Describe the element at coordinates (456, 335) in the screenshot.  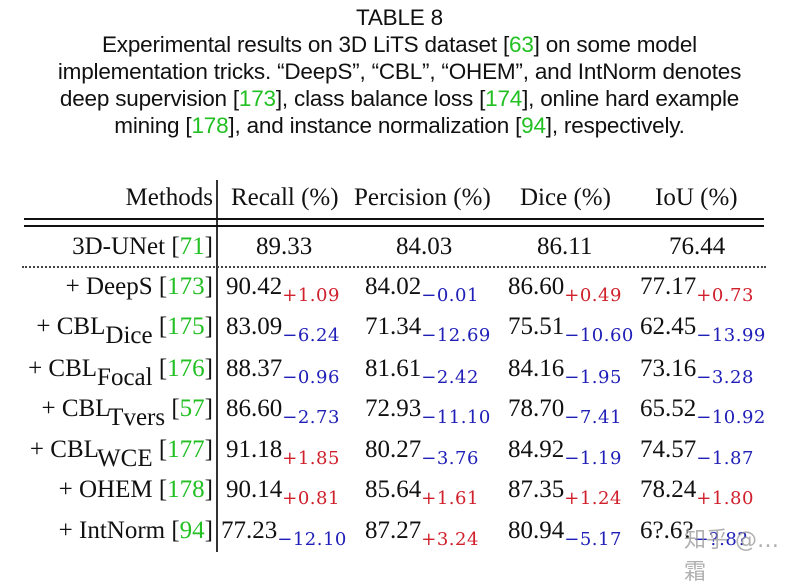
I see `delta-value: −12.69` at that location.